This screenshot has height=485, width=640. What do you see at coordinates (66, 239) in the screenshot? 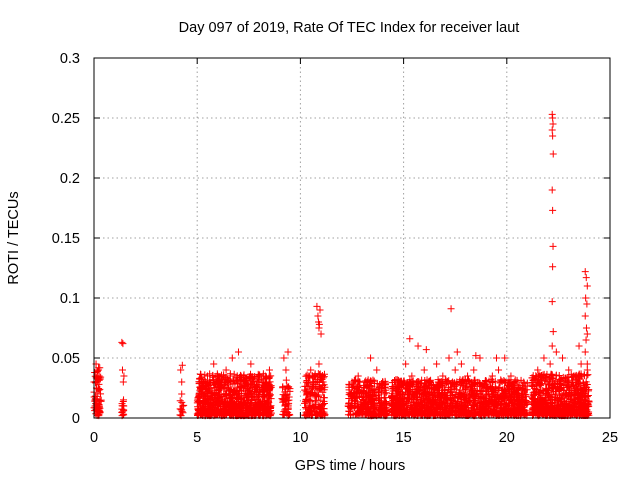
I see `y-tick-label: 0.15` at bounding box center [66, 239].